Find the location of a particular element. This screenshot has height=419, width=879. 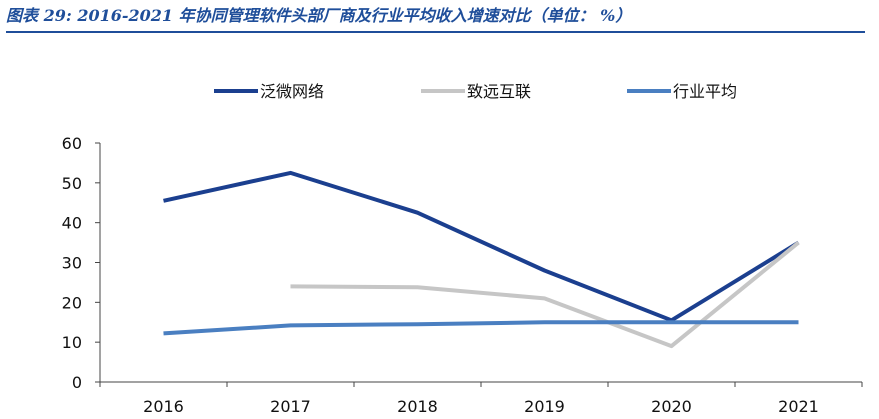

x-tick-label: 2016 is located at coordinates (163, 406).